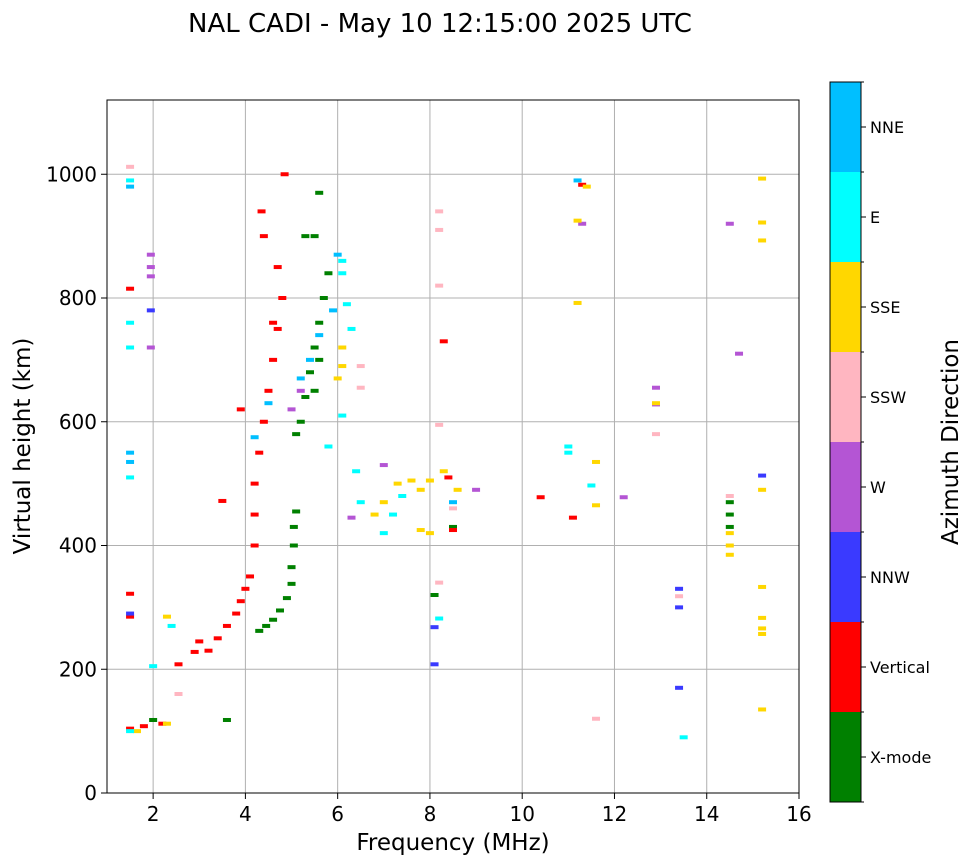 This screenshot has height=865, width=972. I want to click on colorbar-label: E, so click(875, 217).